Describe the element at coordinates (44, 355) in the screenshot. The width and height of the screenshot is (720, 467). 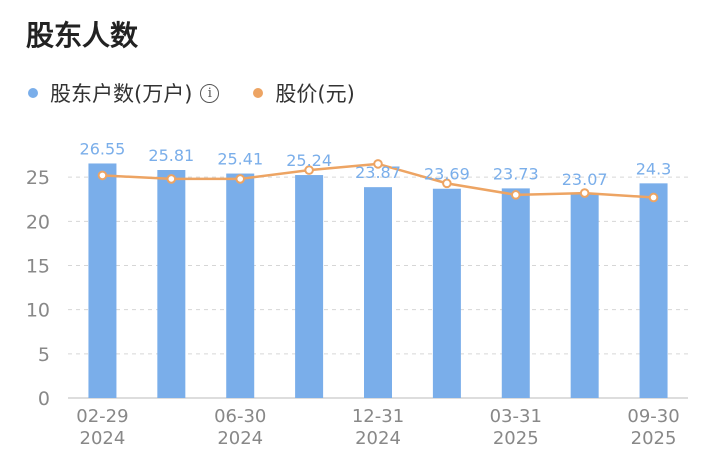
I see `y-tick-label: 5` at that location.